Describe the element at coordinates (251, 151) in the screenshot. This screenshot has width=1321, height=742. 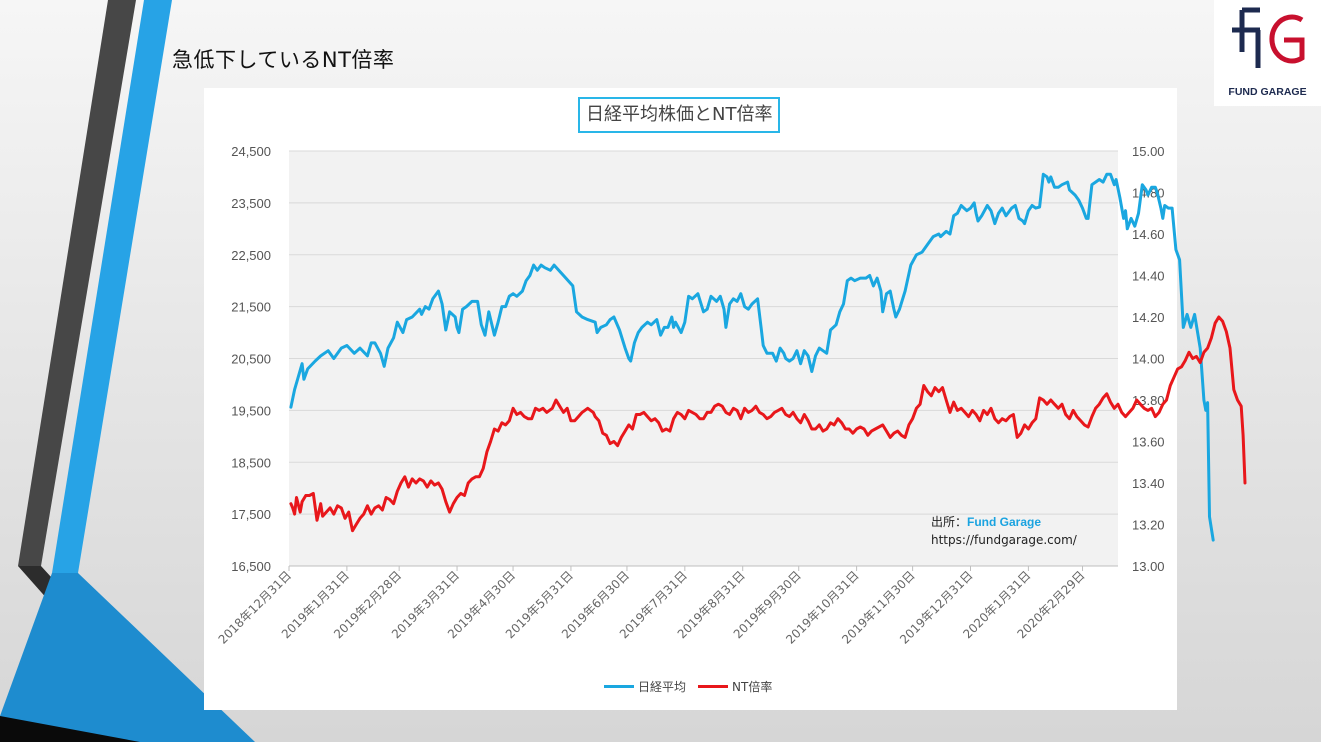
I see `y-left-tick-label: 24,500` at that location.